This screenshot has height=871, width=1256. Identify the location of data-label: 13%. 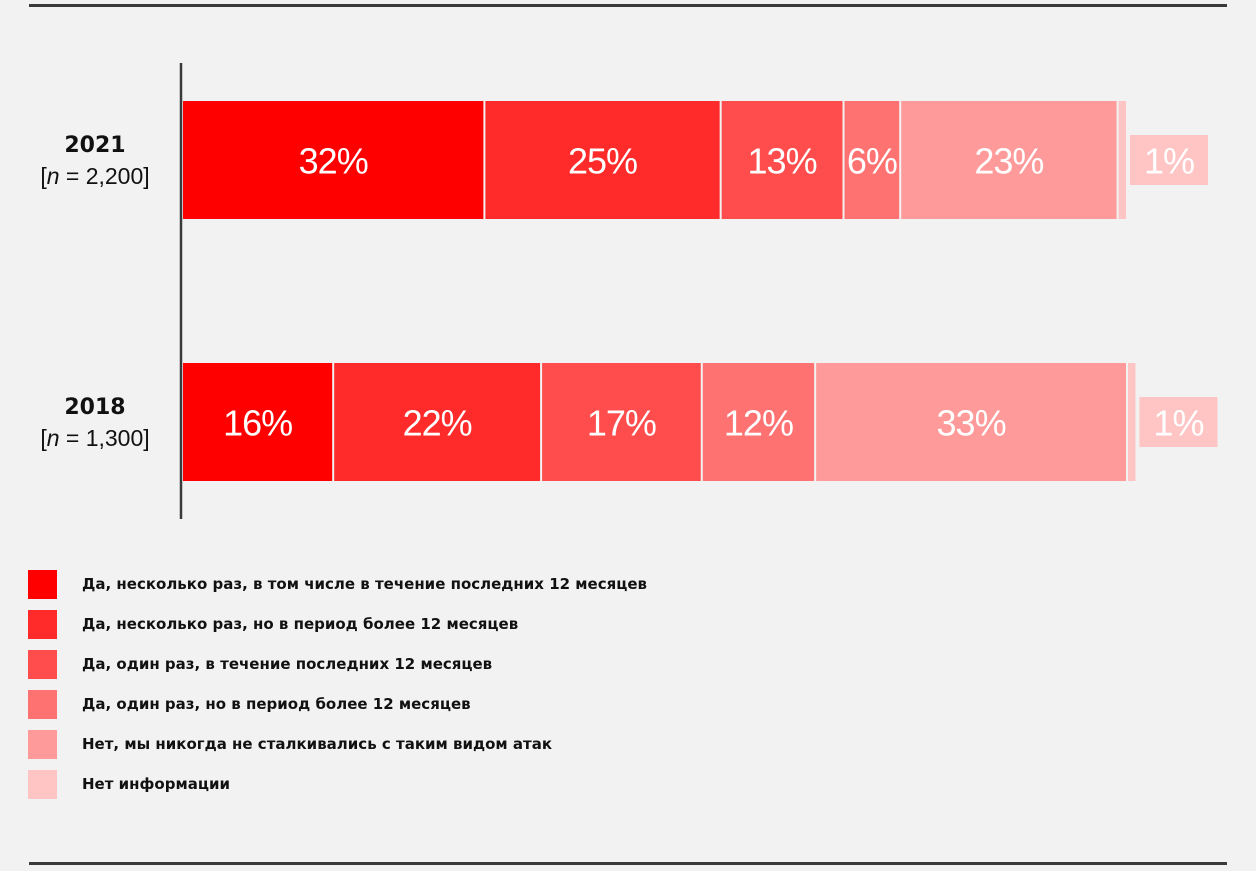
(782, 161).